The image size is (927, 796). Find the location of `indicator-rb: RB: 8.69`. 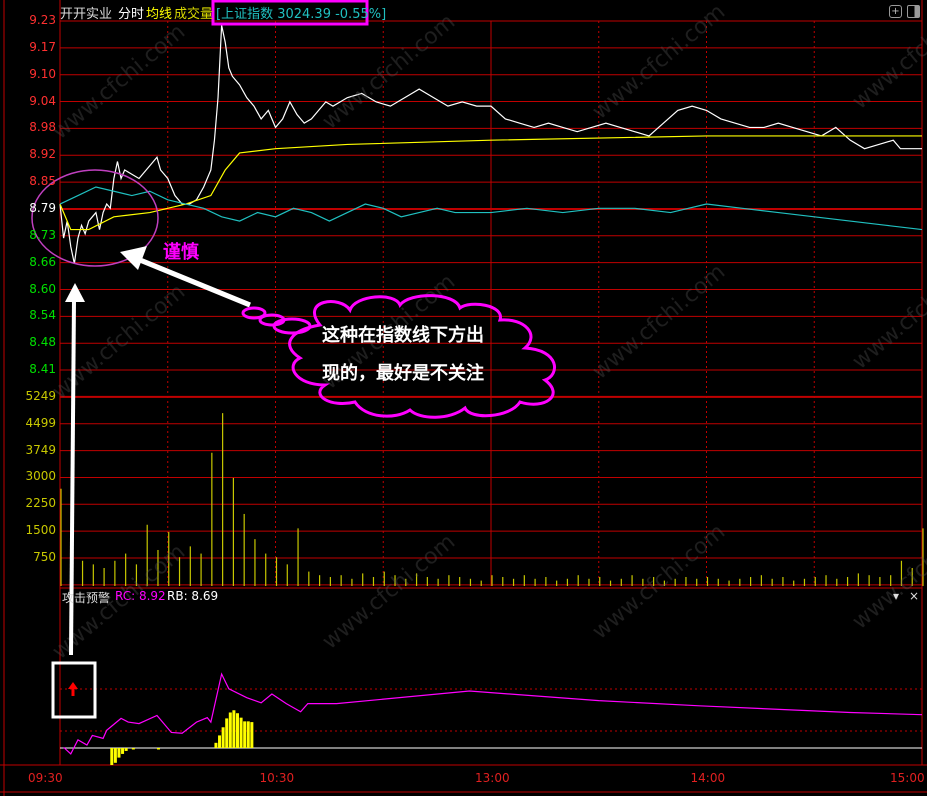

indicator-rb: RB: 8.69 is located at coordinates (193, 596).